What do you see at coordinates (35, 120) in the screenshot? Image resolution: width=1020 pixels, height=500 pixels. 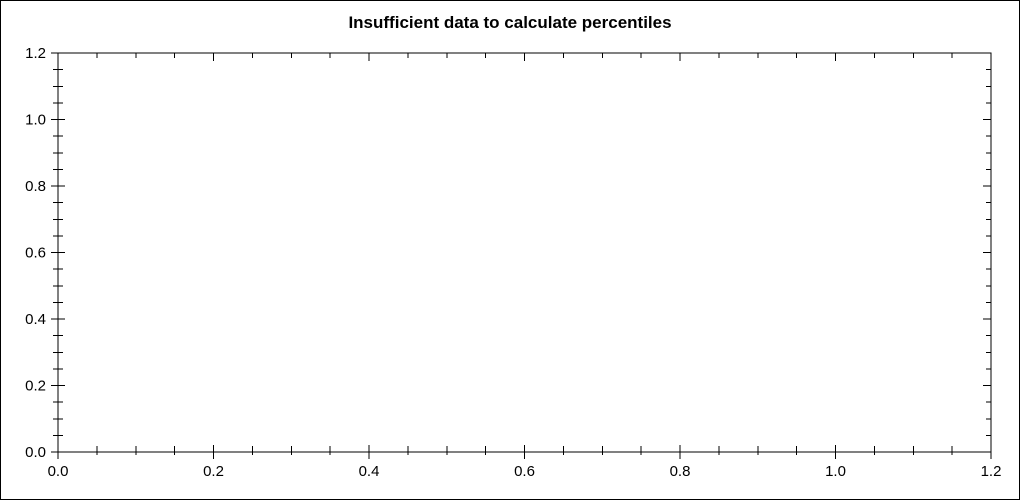 I see `y-axis-tick-label: 1.0` at bounding box center [35, 120].